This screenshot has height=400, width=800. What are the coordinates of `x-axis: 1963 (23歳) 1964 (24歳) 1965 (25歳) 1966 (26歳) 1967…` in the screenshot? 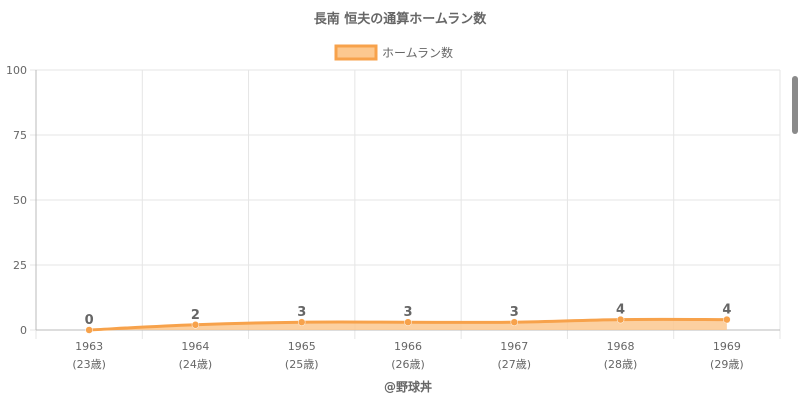 It's located at (408, 350).